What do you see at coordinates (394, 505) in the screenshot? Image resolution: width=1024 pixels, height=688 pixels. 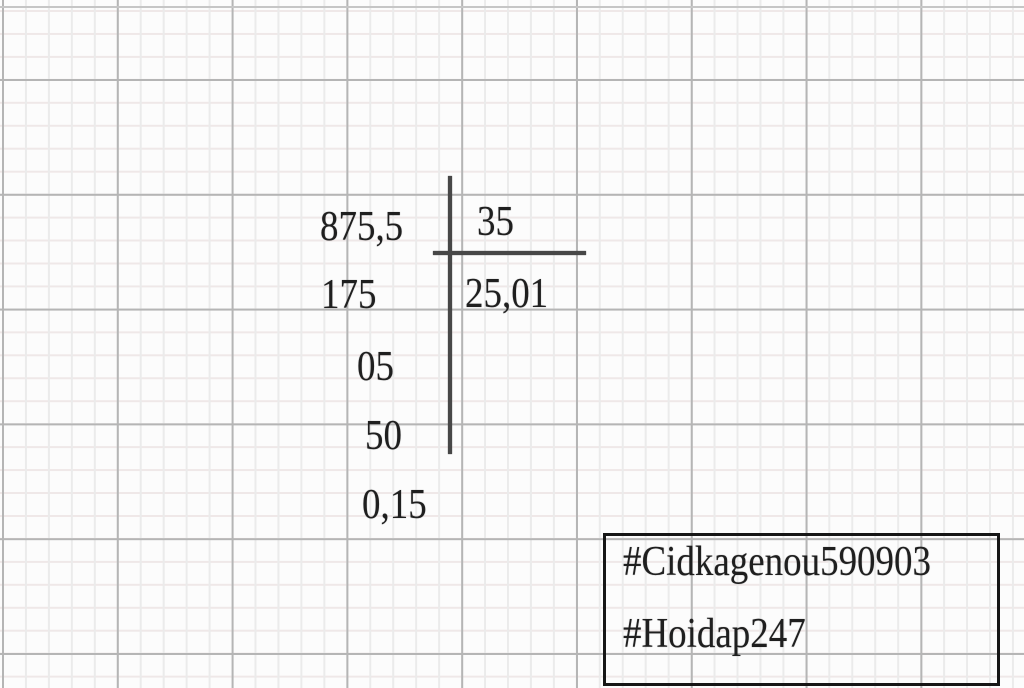 I see `work-line-final-remainder: 0,15` at bounding box center [394, 505].